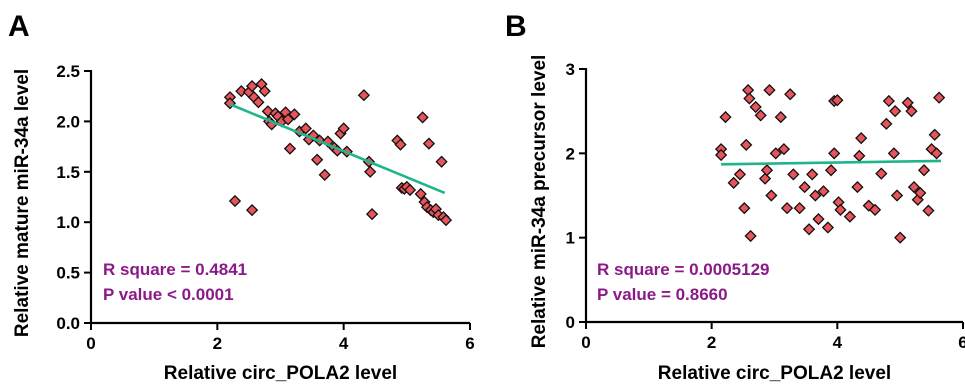  Describe the element at coordinates (168, 294) in the screenshot. I see `p-value-annotation: P value < 0.0001` at that location.